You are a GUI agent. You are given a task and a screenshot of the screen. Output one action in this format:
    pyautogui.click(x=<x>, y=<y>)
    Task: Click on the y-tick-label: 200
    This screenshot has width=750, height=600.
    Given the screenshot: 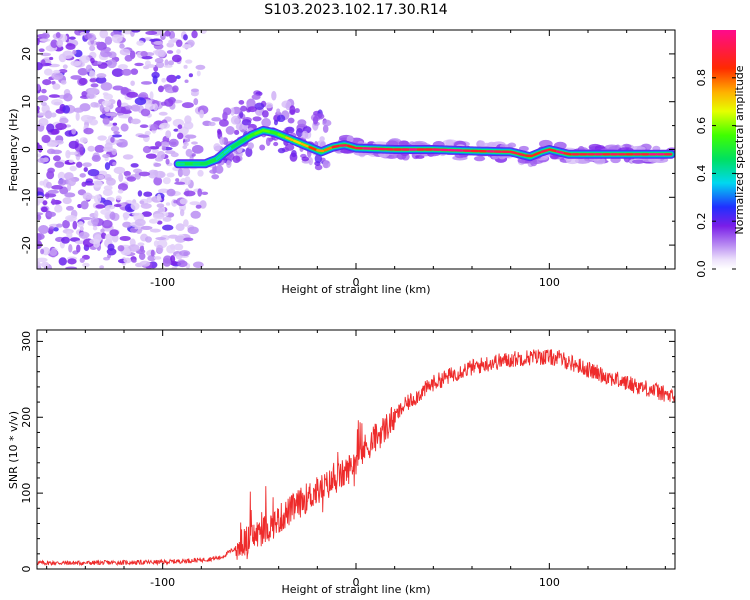 What is the action you would take?
    pyautogui.click(x=26, y=417)
    